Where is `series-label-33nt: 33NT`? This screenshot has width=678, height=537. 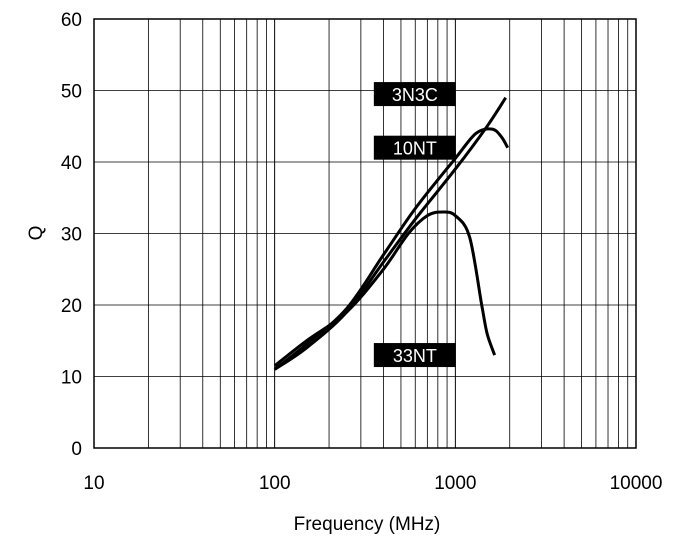 series-label-33nt: 33NT is located at coordinates (414, 355).